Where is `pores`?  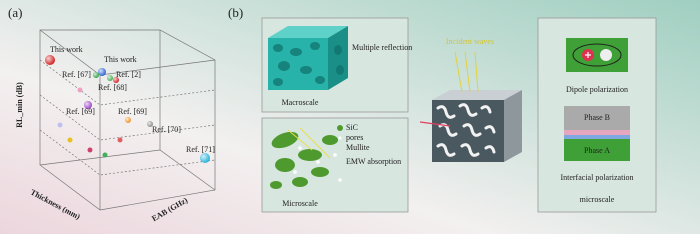
pores is located at coordinates (317, 159).